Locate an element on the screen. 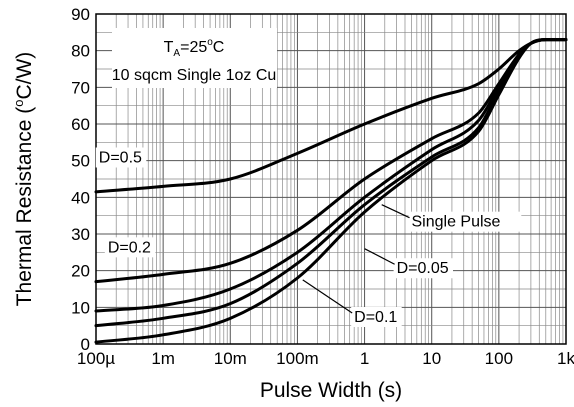 The image size is (574, 407). x-tick-label: 100m is located at coordinates (297, 358).